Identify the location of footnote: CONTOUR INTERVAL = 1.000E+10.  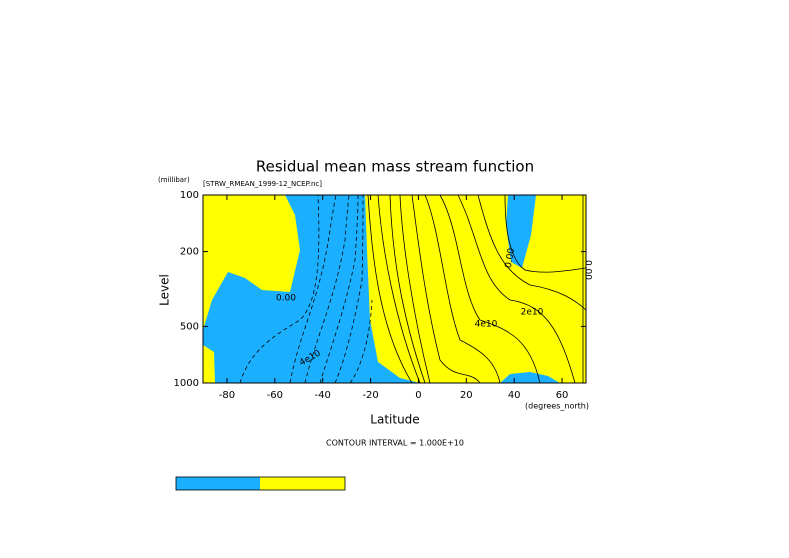
(395, 443).